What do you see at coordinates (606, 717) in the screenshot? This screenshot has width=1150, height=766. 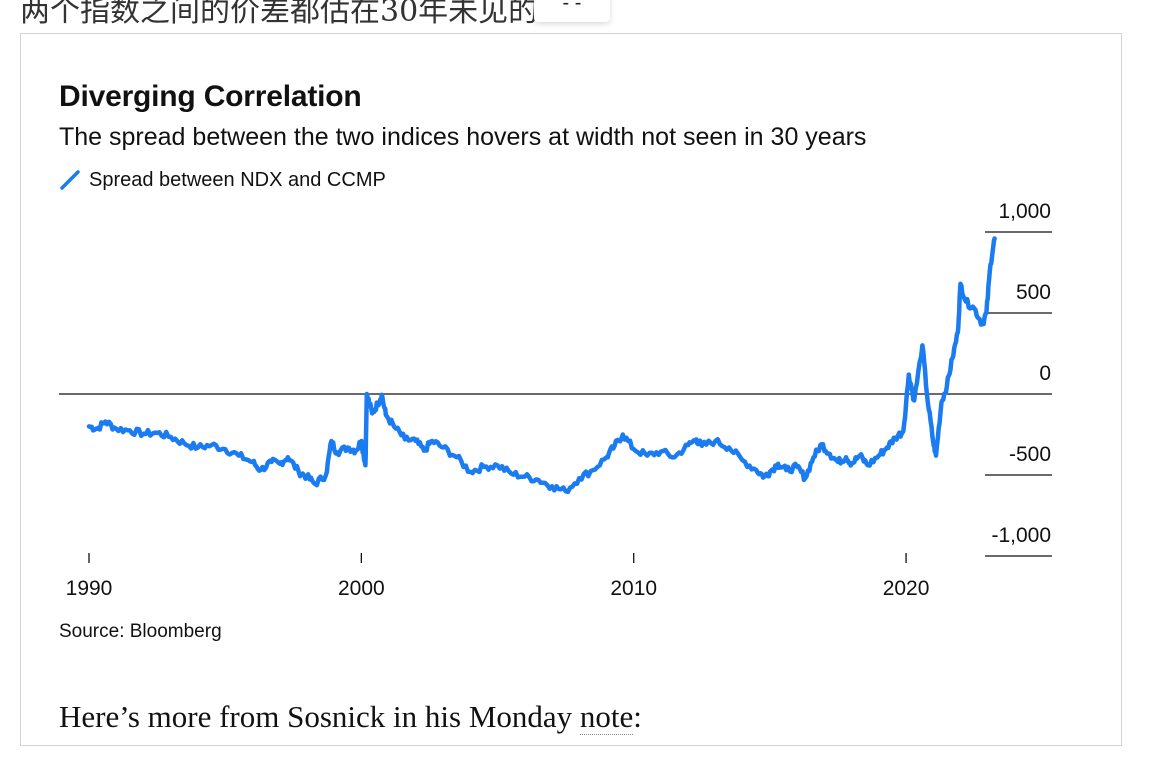 I see `note-link: note` at bounding box center [606, 717].